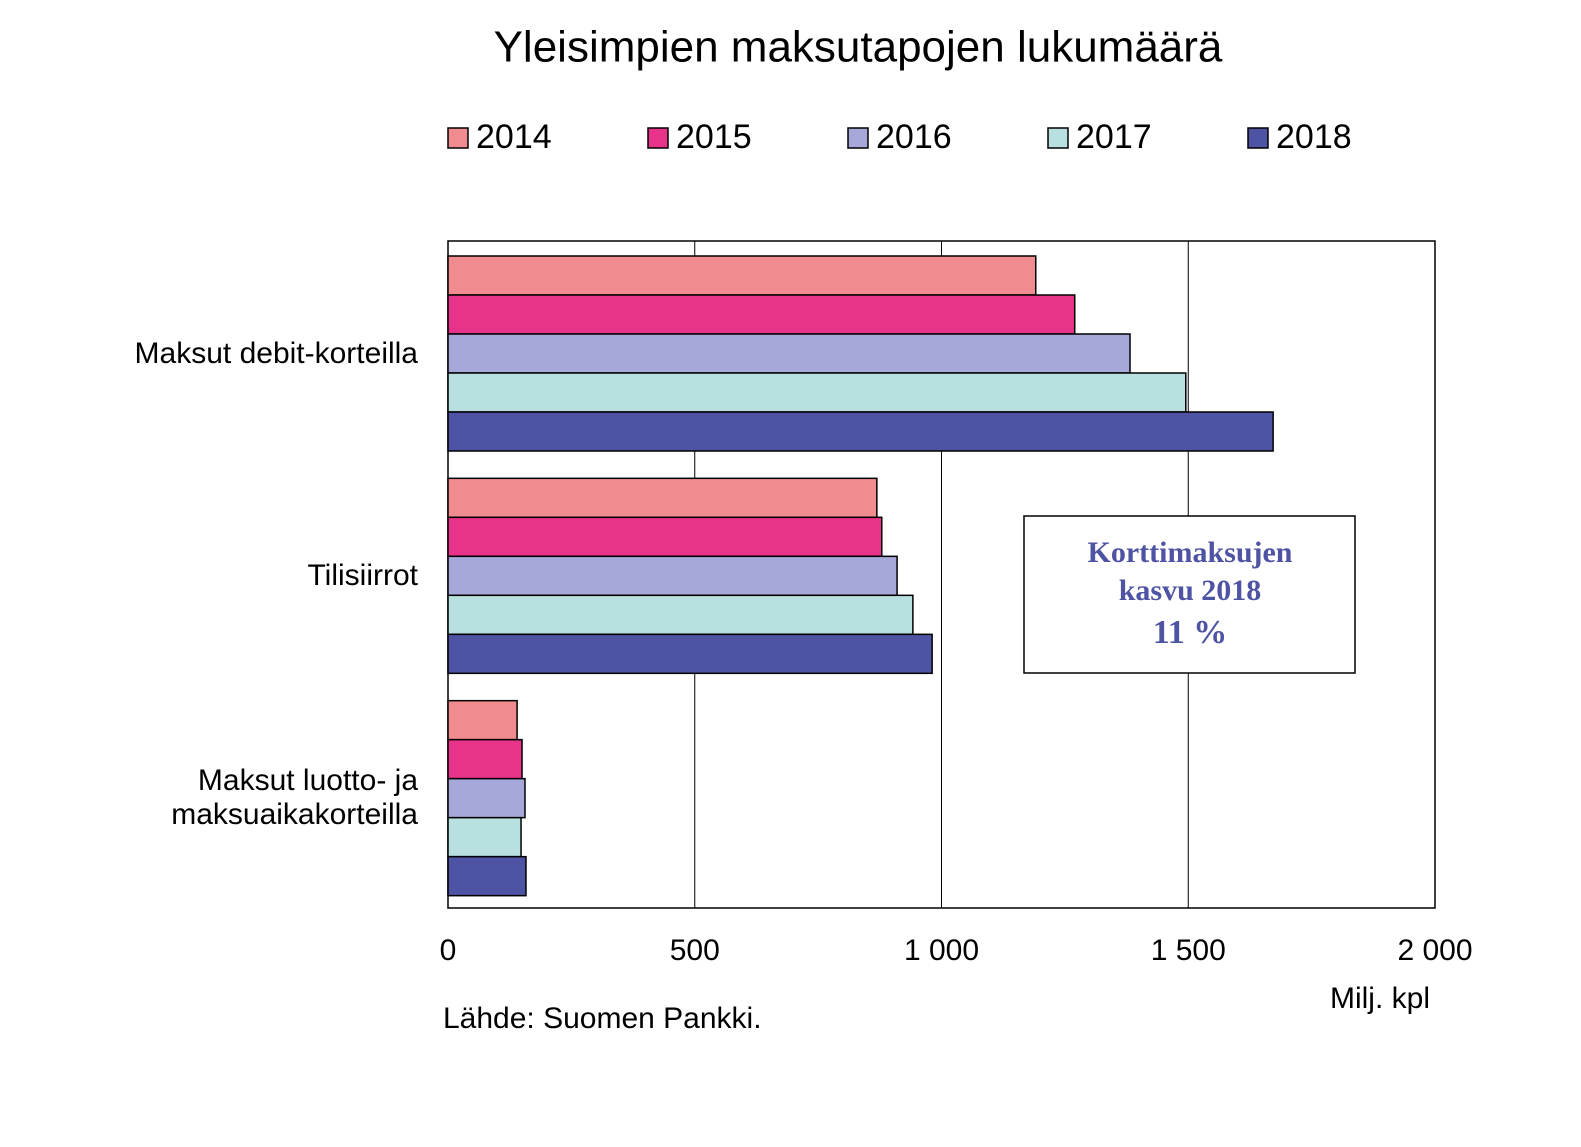 The image size is (1581, 1147). Describe the element at coordinates (1314, 137) in the screenshot. I see `legend-label: 2018` at that location.